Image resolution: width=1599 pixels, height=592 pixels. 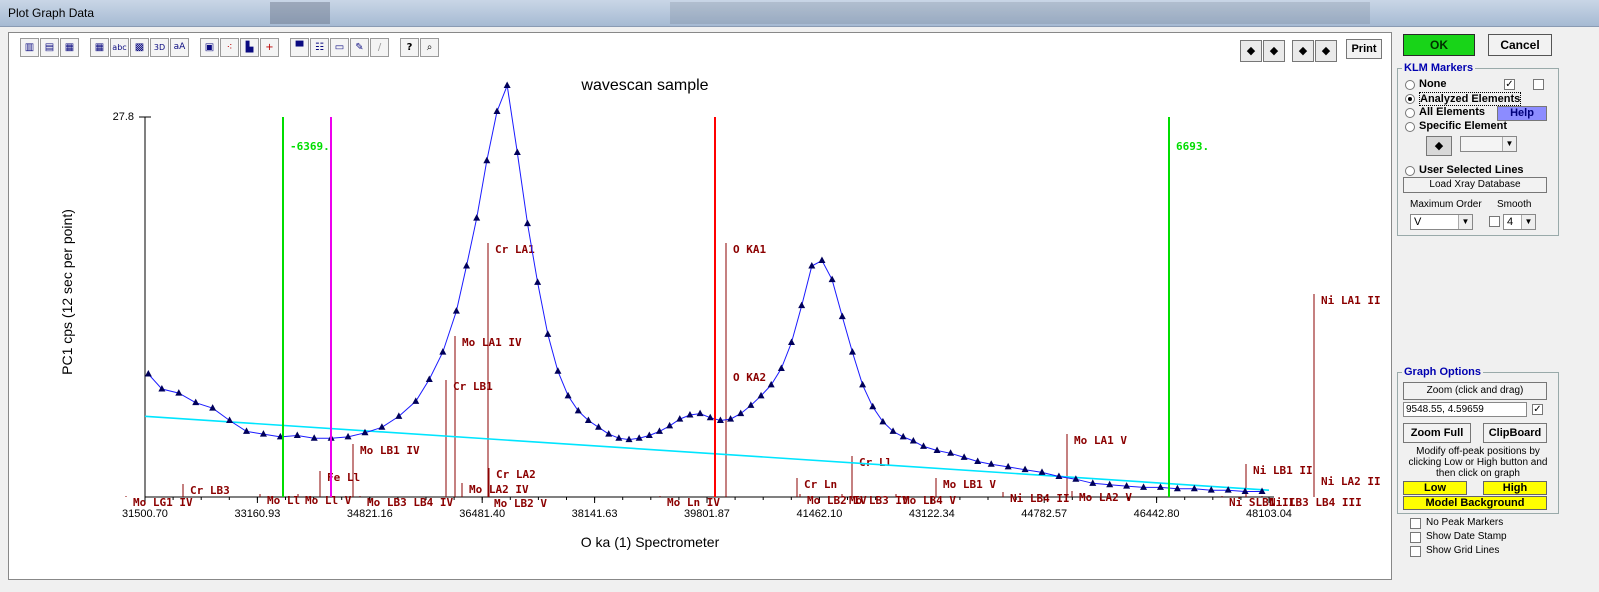 I want to click on ok-button: OK, so click(x=1439, y=45).